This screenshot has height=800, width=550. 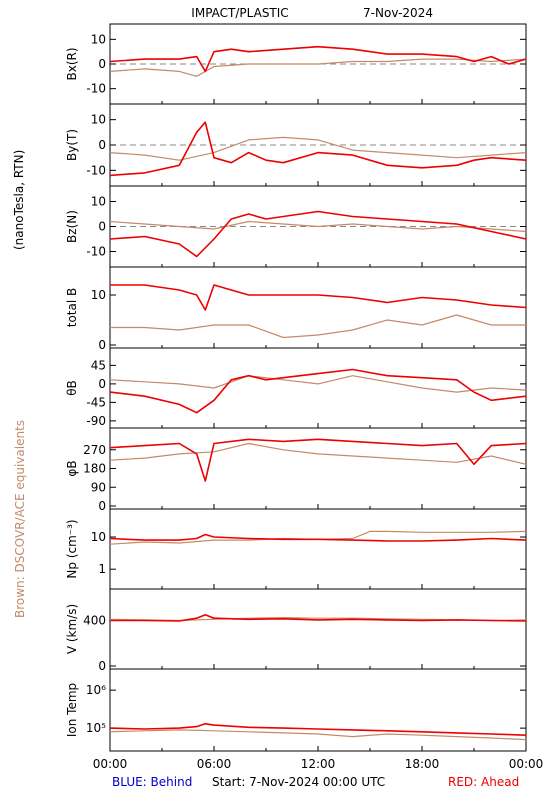 I want to click on xtick-label: 06:00, so click(x=214, y=764).